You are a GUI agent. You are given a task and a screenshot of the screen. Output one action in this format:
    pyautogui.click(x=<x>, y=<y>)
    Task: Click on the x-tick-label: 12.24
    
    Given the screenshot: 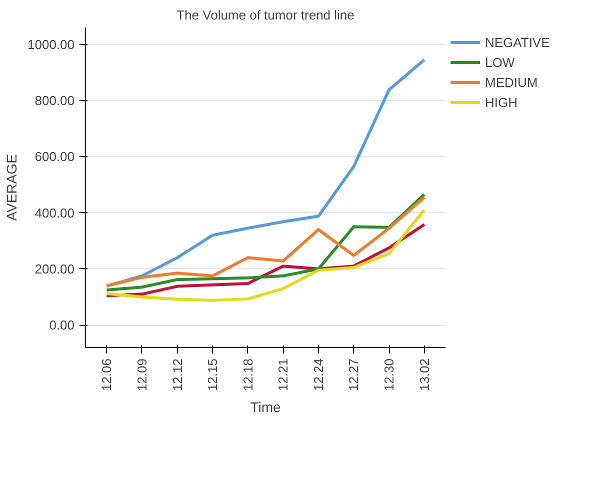 What is the action you would take?
    pyautogui.click(x=318, y=375)
    